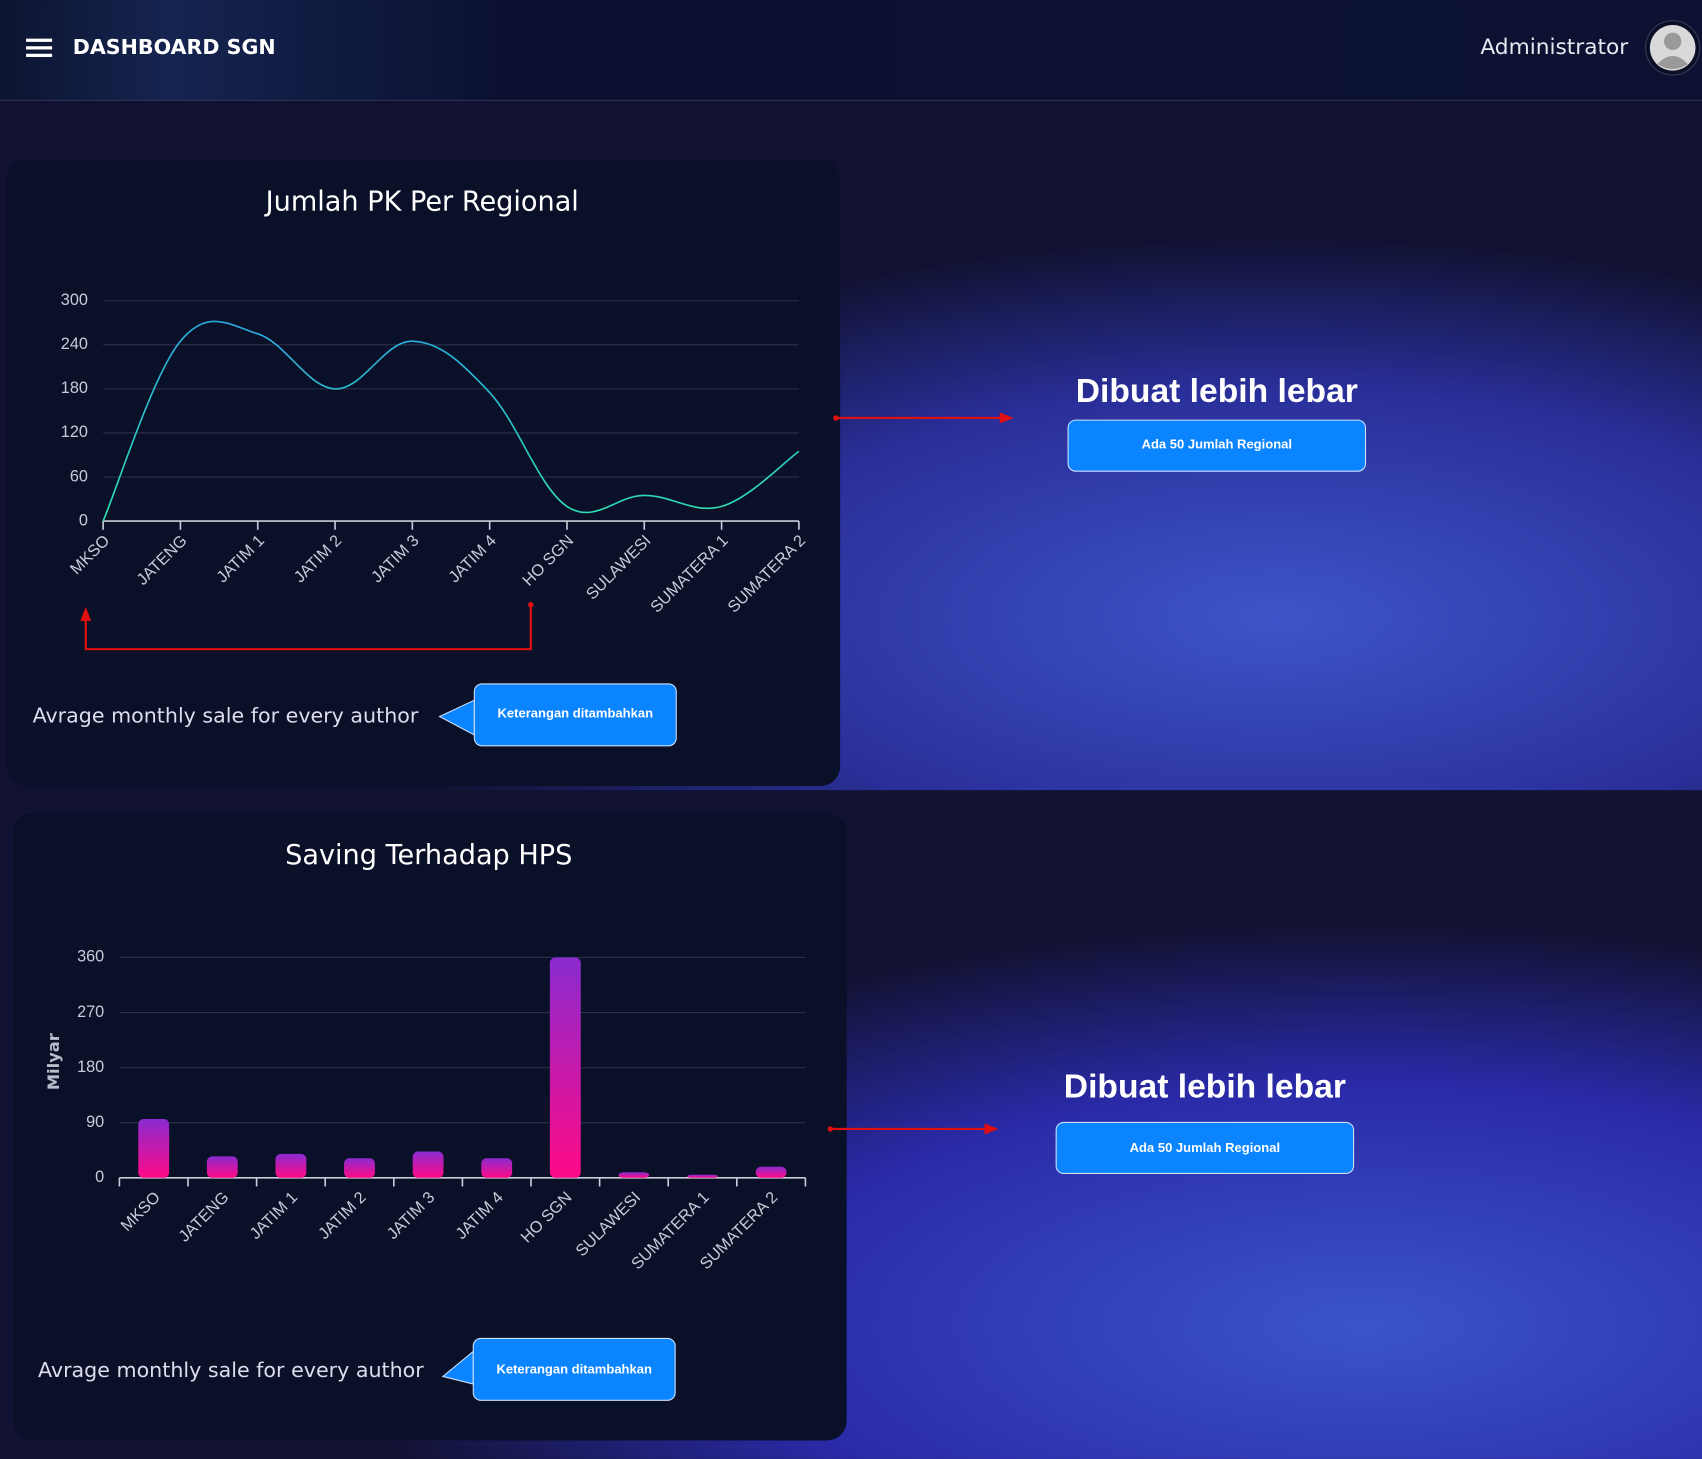 The width and height of the screenshot is (1702, 1459). I want to click on y-tick-label: 120, so click(74, 432).